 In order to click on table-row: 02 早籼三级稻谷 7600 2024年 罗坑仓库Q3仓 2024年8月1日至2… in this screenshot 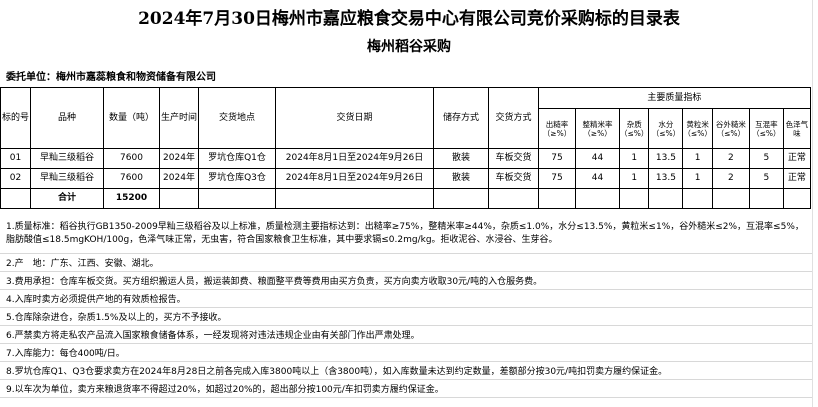, I will do `click(405, 178)`.